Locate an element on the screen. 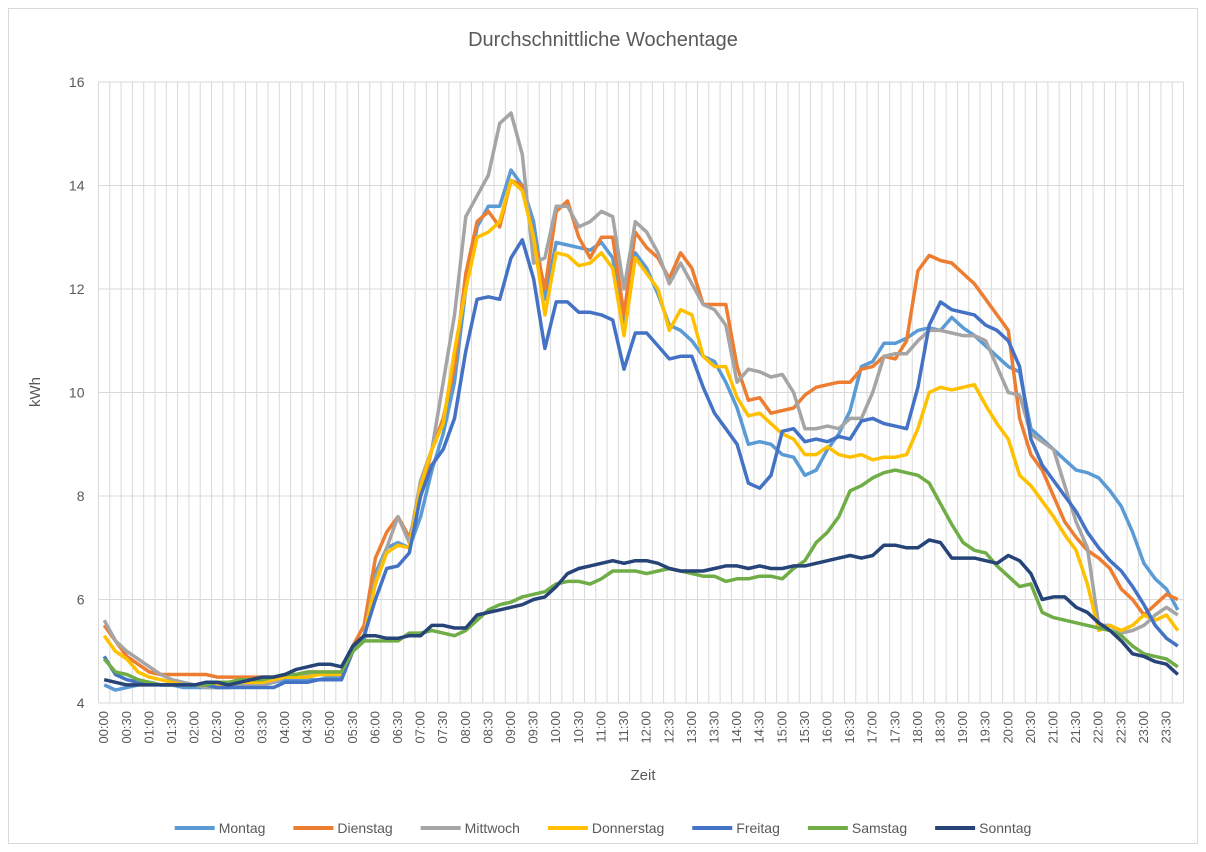 This screenshot has height=852, width=1206. legend-label: Samstag is located at coordinates (879, 828).